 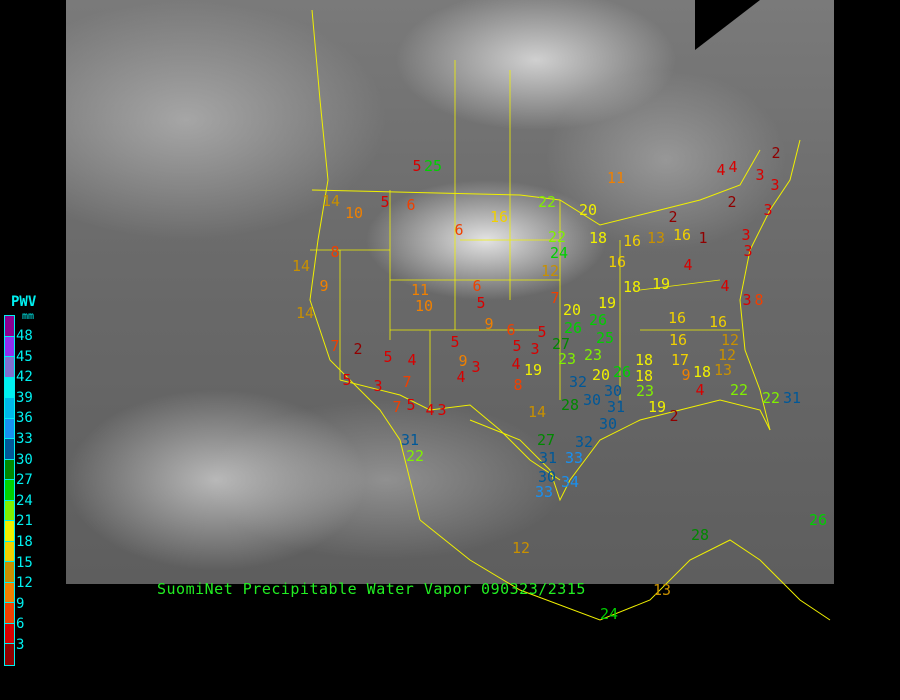 I want to click on mexico-border, so click(x=450, y=430).